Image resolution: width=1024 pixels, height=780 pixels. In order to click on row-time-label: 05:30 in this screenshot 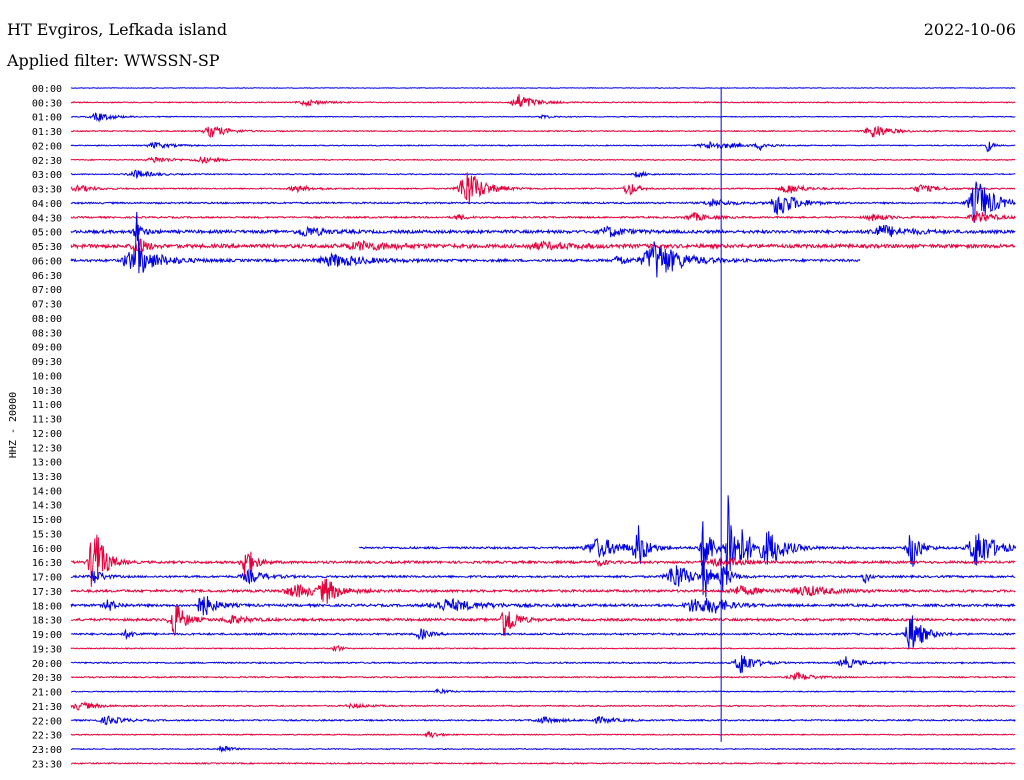, I will do `click(47, 247)`.